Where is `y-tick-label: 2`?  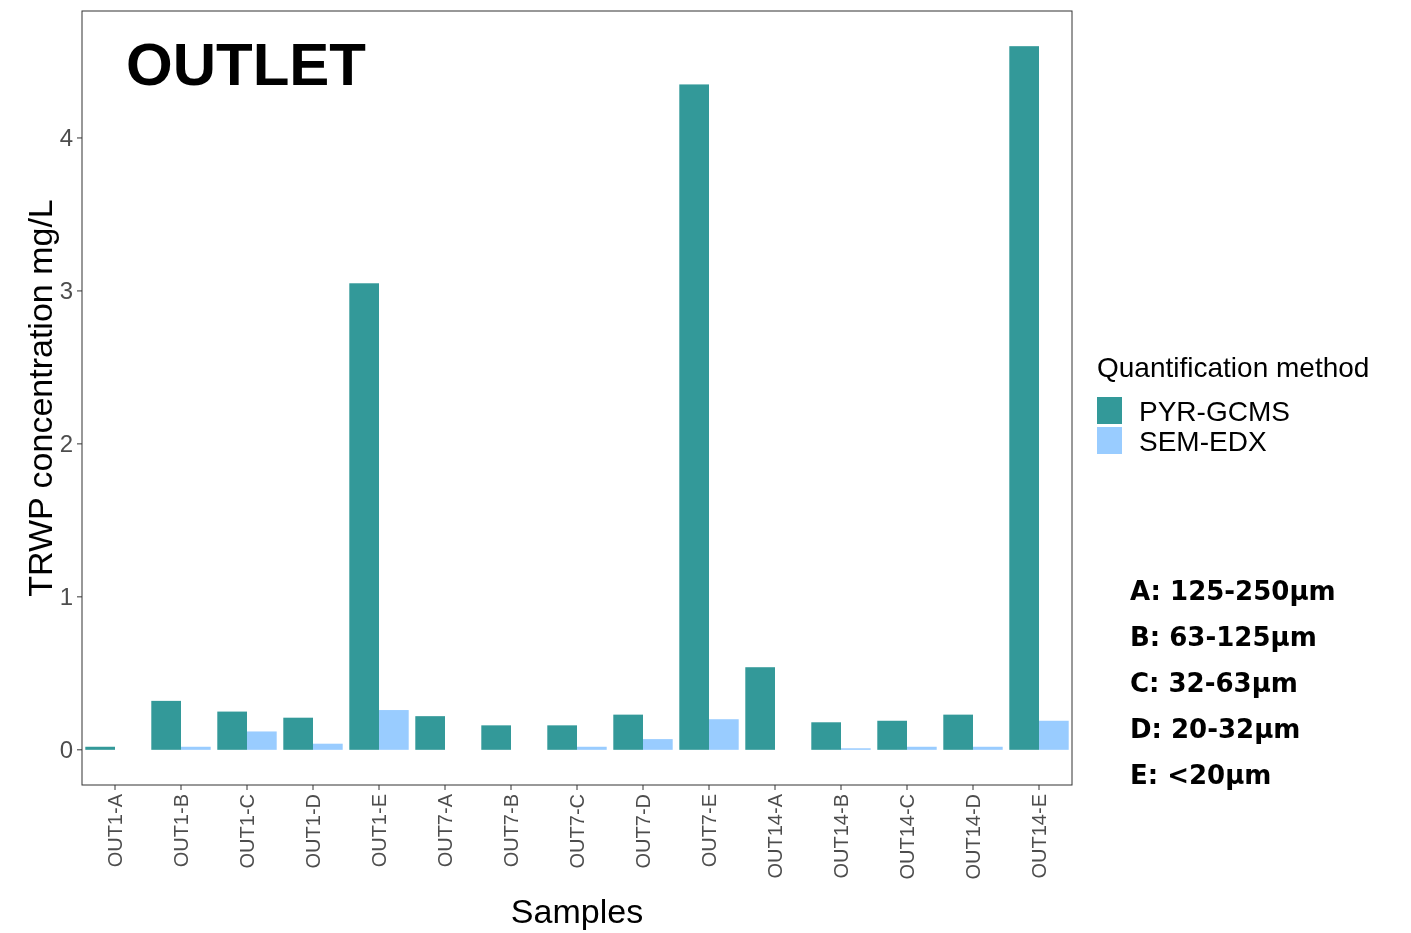
y-tick-label: 2 is located at coordinates (66, 444).